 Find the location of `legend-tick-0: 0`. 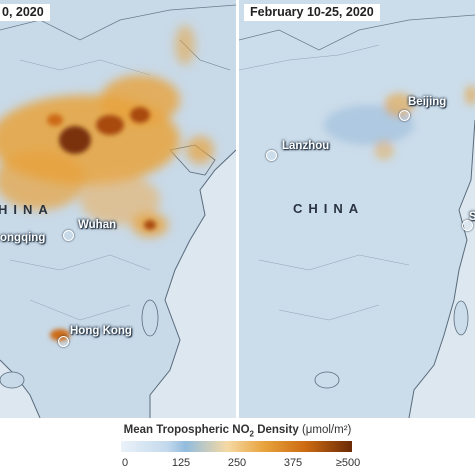

legend-tick-0: 0 is located at coordinates (125, 463).